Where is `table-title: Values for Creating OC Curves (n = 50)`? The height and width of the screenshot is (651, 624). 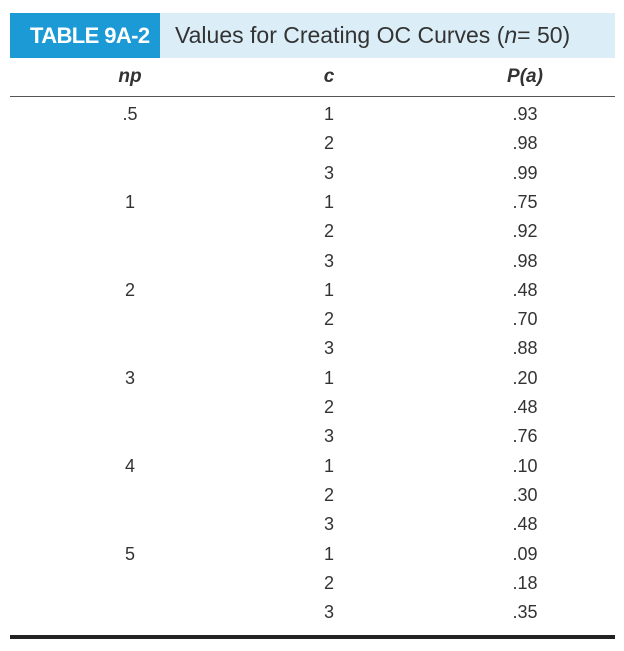
table-title: Values for Creating OC Curves (n = 50) is located at coordinates (372, 35).